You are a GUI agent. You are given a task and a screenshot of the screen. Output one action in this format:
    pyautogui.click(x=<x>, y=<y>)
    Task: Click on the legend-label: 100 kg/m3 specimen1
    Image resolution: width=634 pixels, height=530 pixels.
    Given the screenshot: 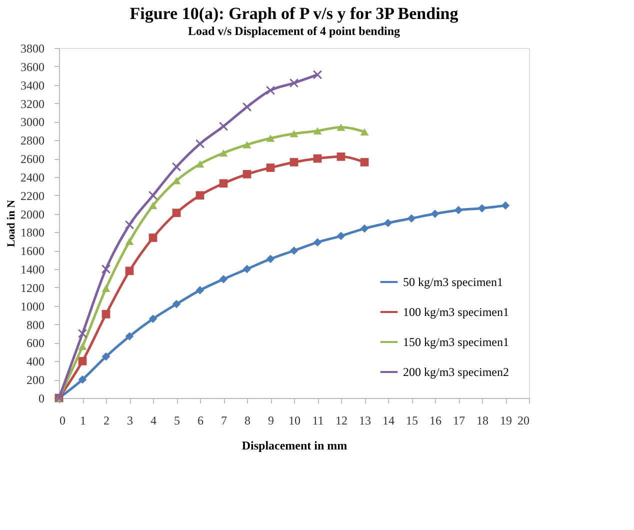 What is the action you would take?
    pyautogui.click(x=456, y=312)
    